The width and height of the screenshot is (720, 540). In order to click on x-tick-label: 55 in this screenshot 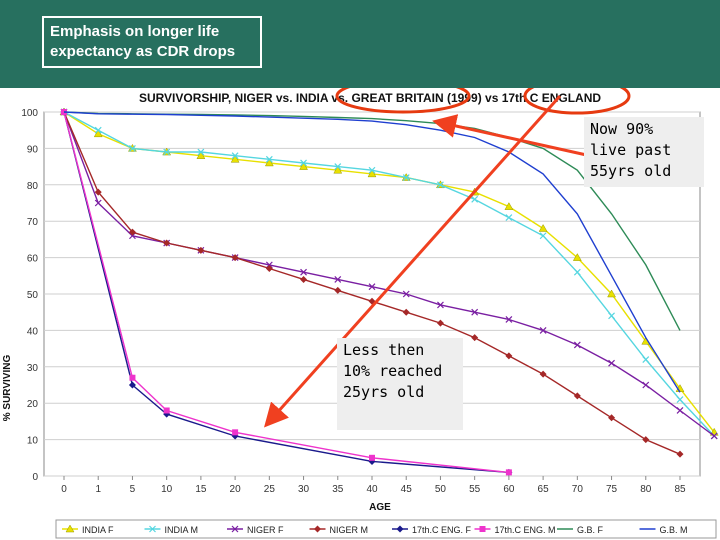, I will do `click(475, 489)`.